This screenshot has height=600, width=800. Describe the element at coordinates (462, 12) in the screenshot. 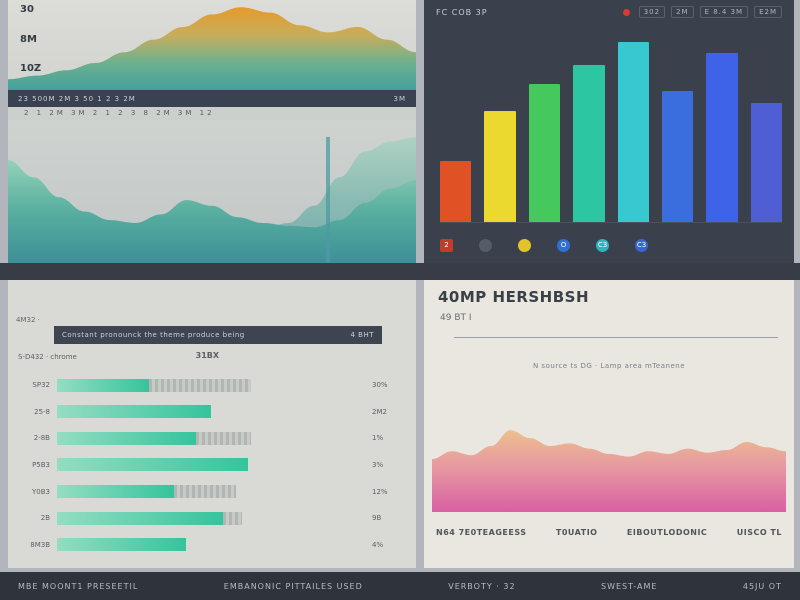

I see `toolbar-title: FC COB 3P` at that location.